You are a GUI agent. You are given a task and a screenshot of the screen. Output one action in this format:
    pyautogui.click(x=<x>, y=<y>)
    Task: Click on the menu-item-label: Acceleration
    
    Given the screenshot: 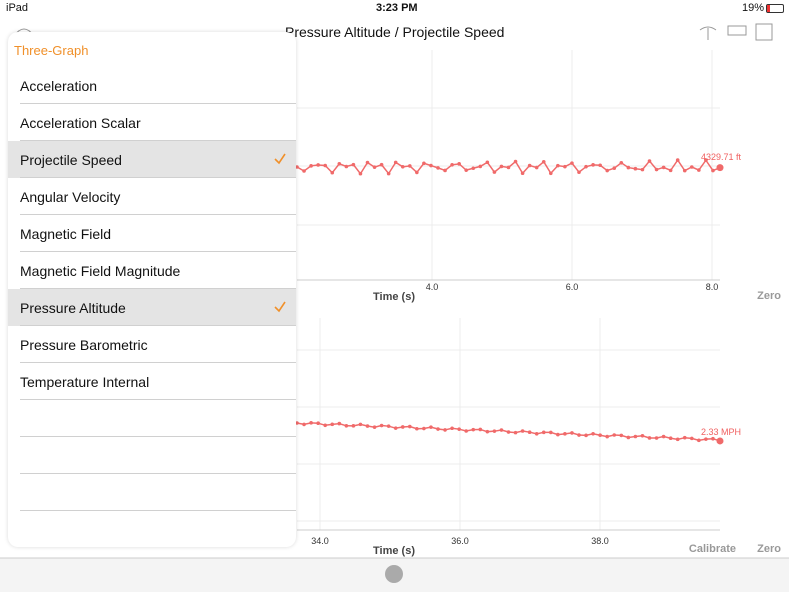 What is the action you would take?
    pyautogui.click(x=59, y=86)
    